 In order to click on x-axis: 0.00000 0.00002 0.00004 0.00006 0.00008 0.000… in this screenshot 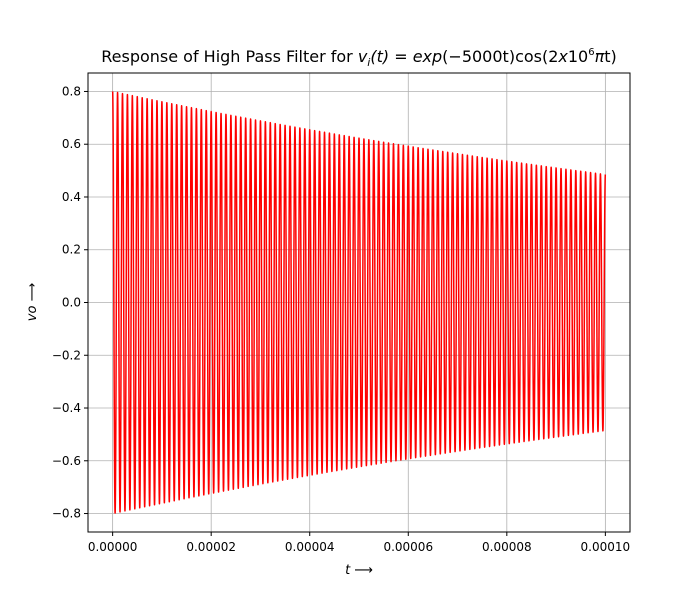, I will do `click(359, 543)`.